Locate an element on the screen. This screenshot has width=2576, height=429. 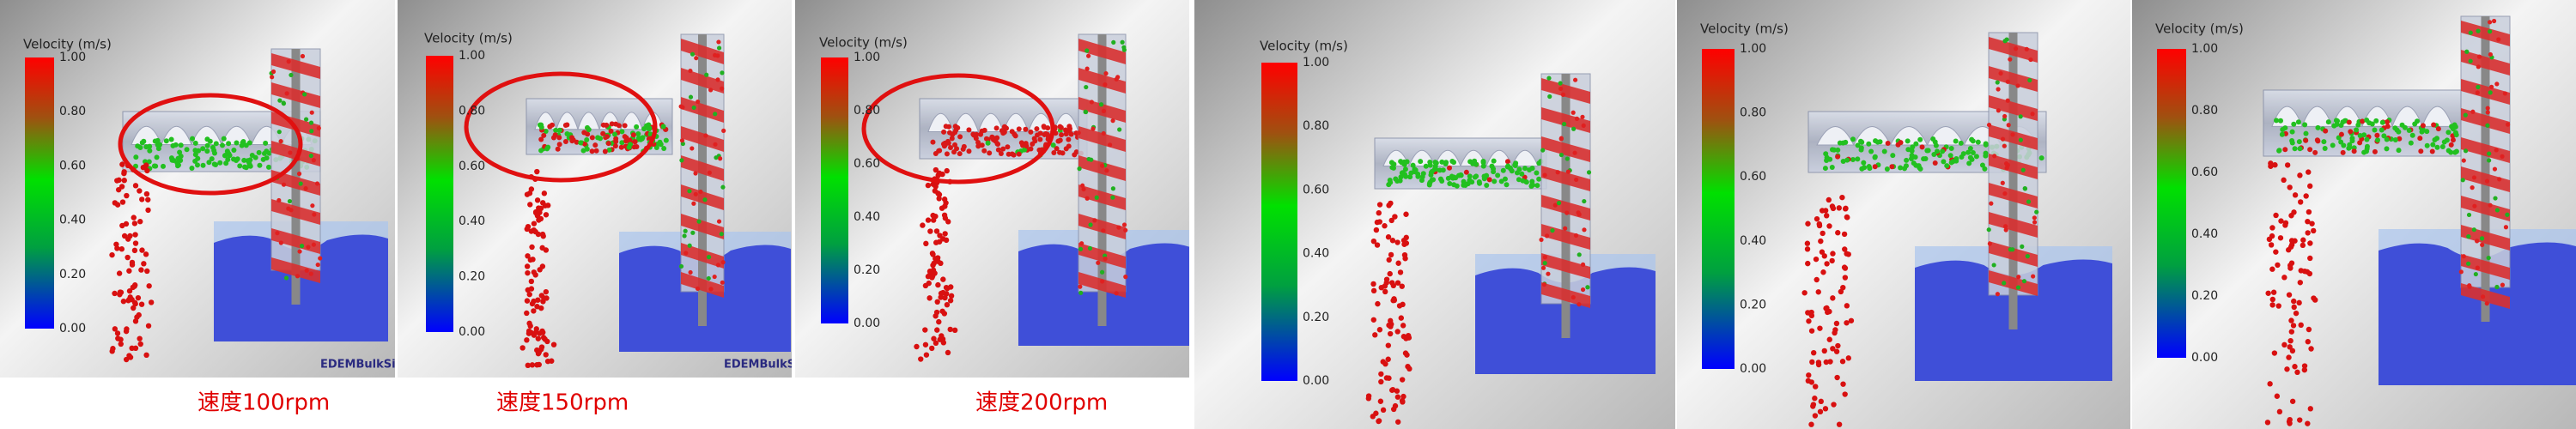
highlight-ring is located at coordinates (958, 128).